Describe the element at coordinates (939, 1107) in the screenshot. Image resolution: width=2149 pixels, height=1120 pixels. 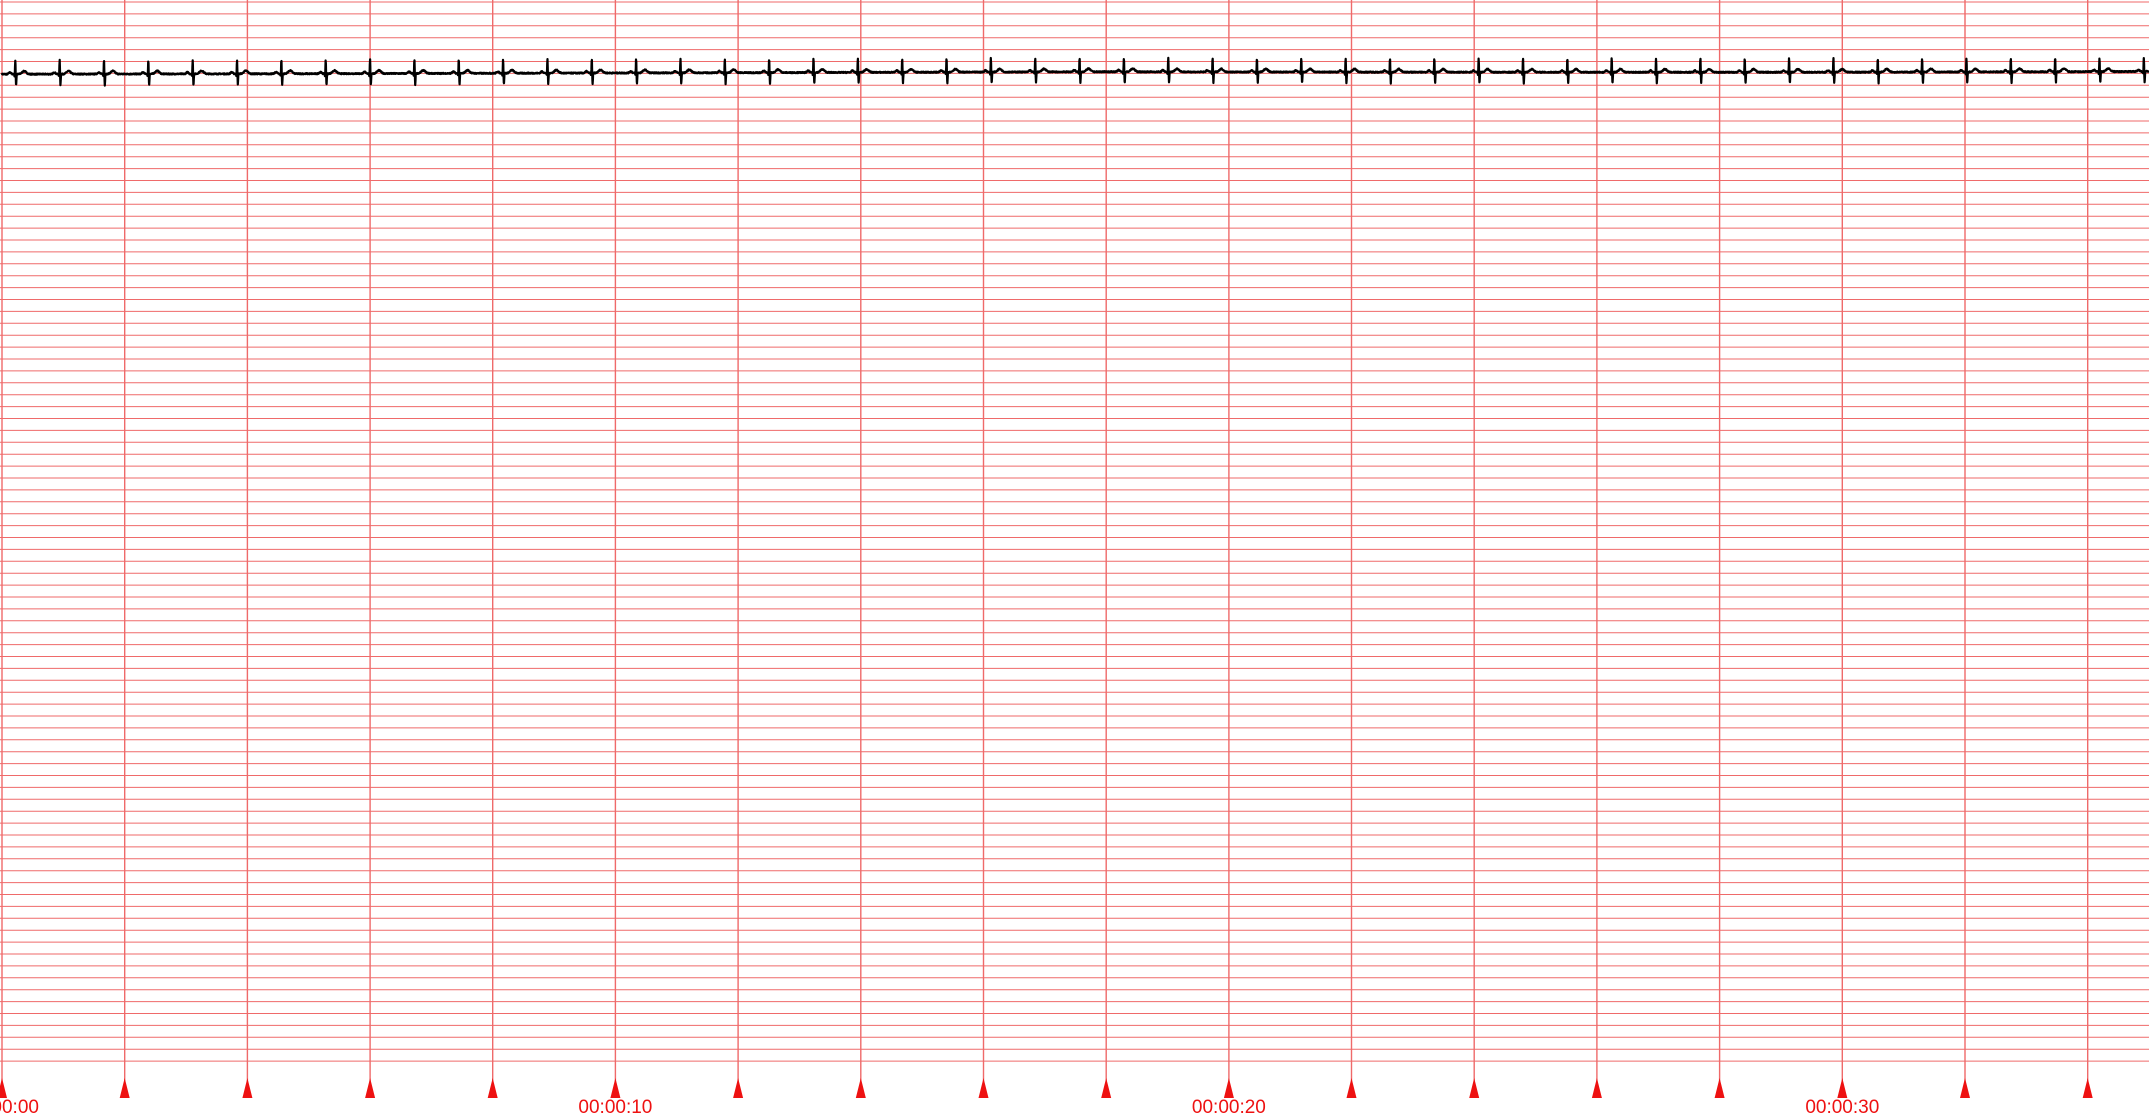
I see `time-tick-labels: 00:00:00 00:00:10 00:00:20 00:00:30` at that location.